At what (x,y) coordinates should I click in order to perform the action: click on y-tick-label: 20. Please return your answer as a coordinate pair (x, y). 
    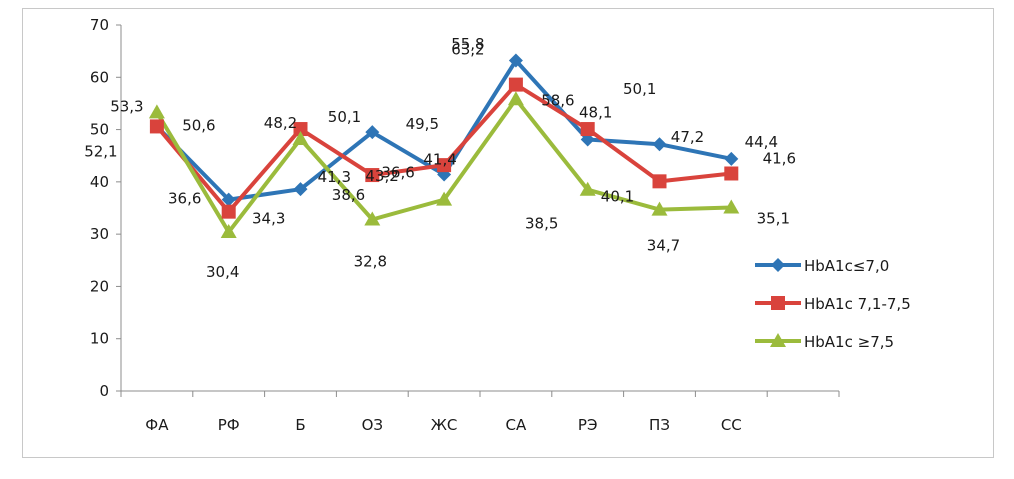
    Looking at the image, I should click on (99, 286).